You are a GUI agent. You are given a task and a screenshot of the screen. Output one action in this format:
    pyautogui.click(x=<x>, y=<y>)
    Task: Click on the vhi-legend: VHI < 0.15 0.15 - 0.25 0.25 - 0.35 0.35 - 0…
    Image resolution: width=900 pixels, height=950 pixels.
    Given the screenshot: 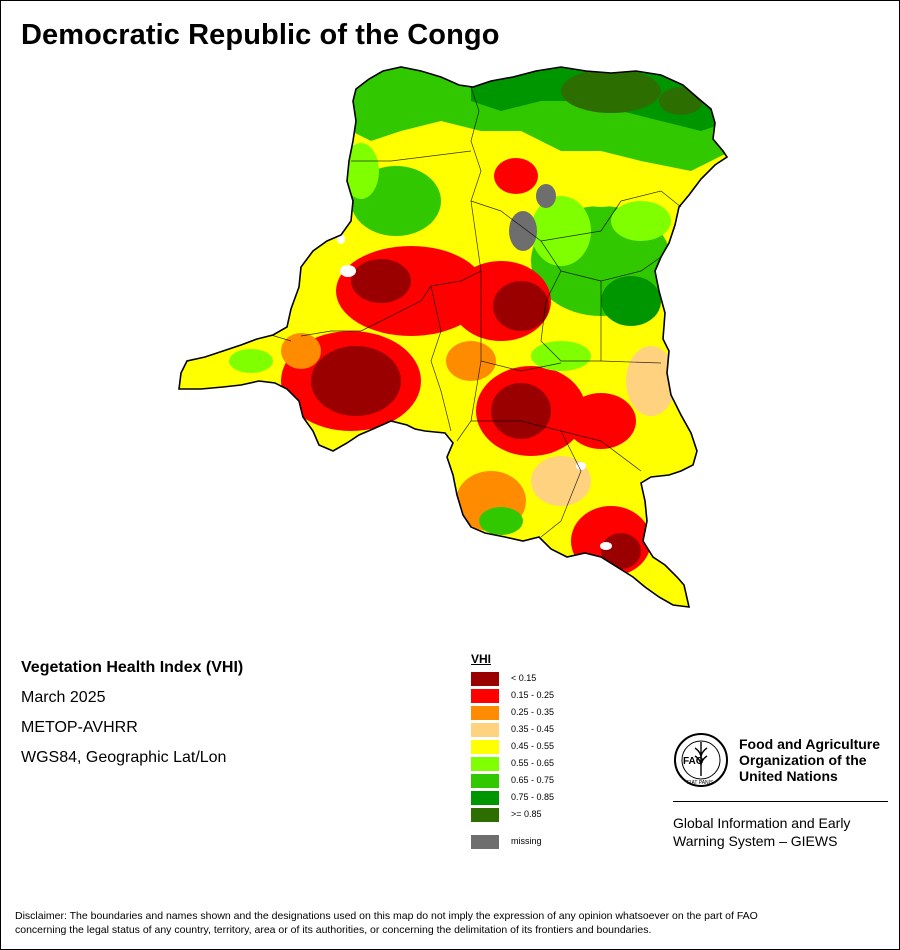 What is the action you would take?
    pyautogui.click(x=551, y=754)
    